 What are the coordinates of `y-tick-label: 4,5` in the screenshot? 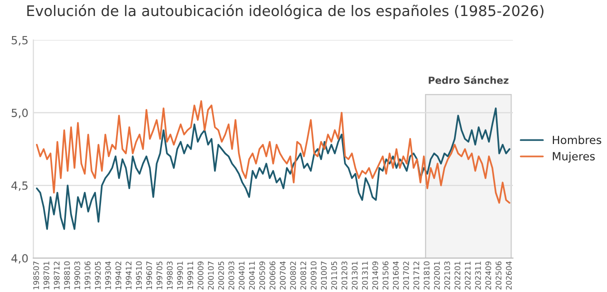 It's located at (19, 186).